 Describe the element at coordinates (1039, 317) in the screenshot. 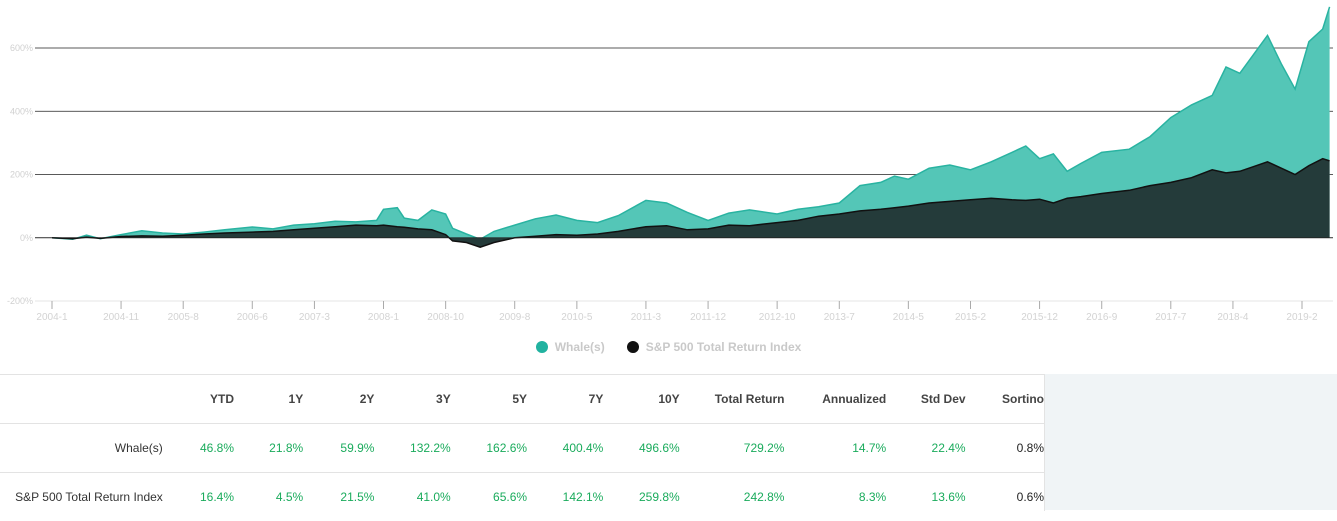

I see `x-tick-label: 2015-12` at that location.